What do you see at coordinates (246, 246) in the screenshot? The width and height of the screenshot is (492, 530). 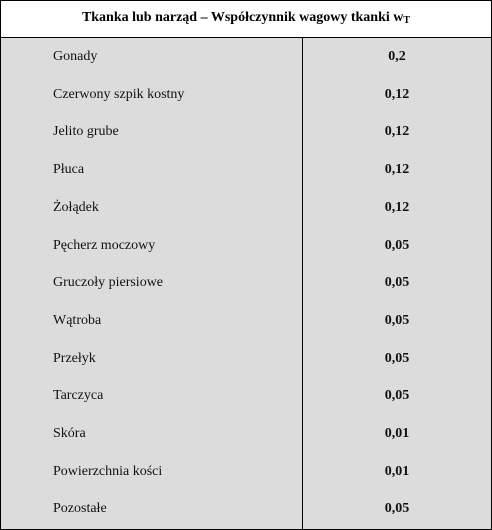 I see `table-row: Pęcherz moczowy 0,05` at bounding box center [246, 246].